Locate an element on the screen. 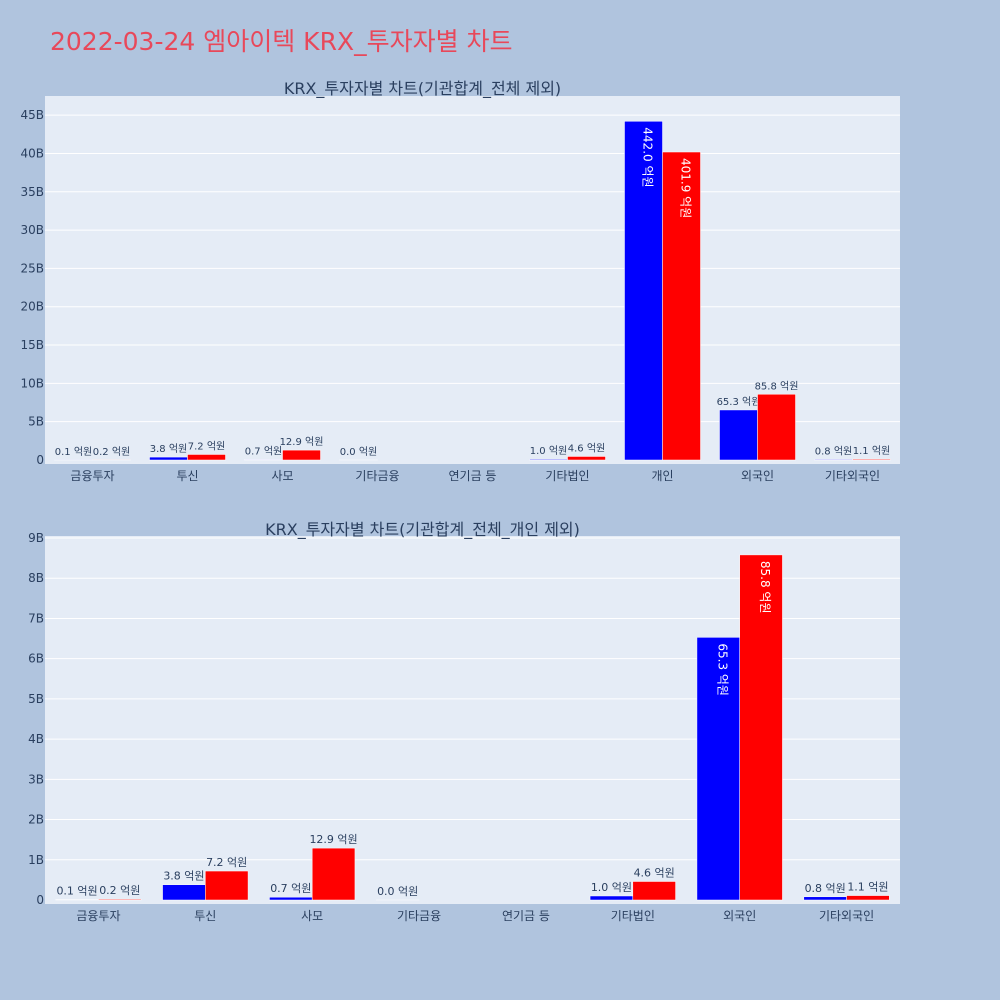  y-tick-label: 8B is located at coordinates (36, 578).